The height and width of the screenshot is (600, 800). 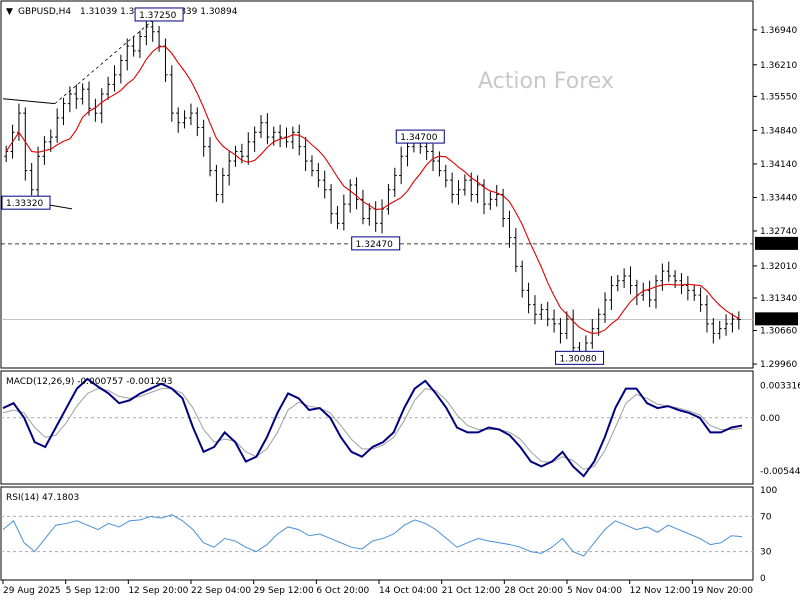 What do you see at coordinates (32, 591) in the screenshot?
I see `time-axis-label: 29 Aug 2025` at bounding box center [32, 591].